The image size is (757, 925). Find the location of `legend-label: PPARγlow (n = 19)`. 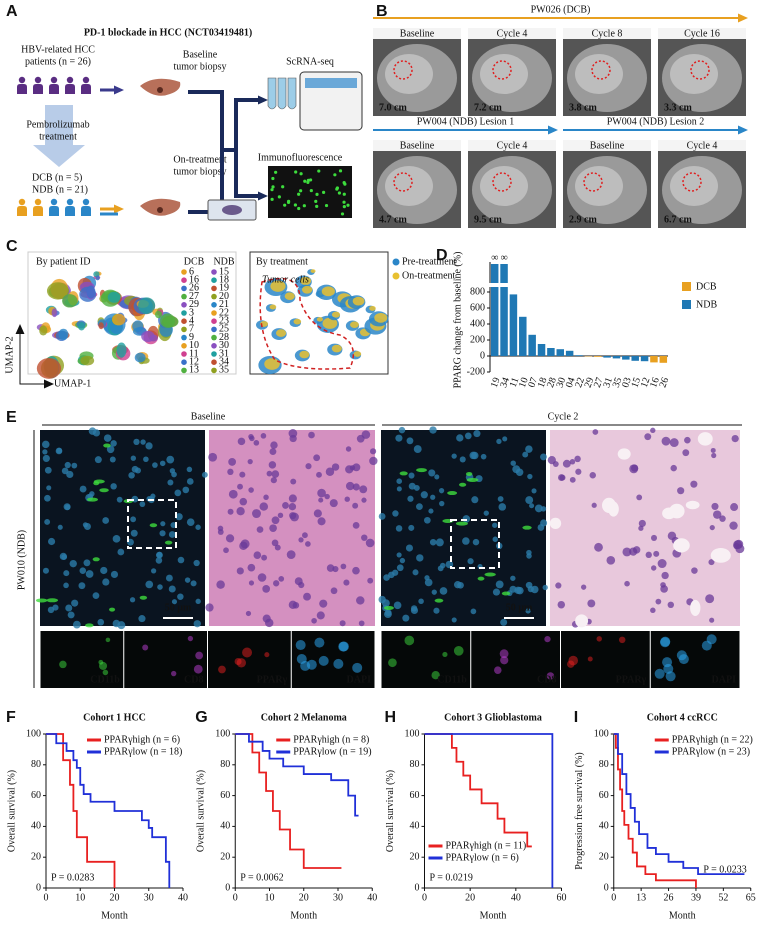

legend-label: PPARγlow (n = 19) is located at coordinates (332, 751).